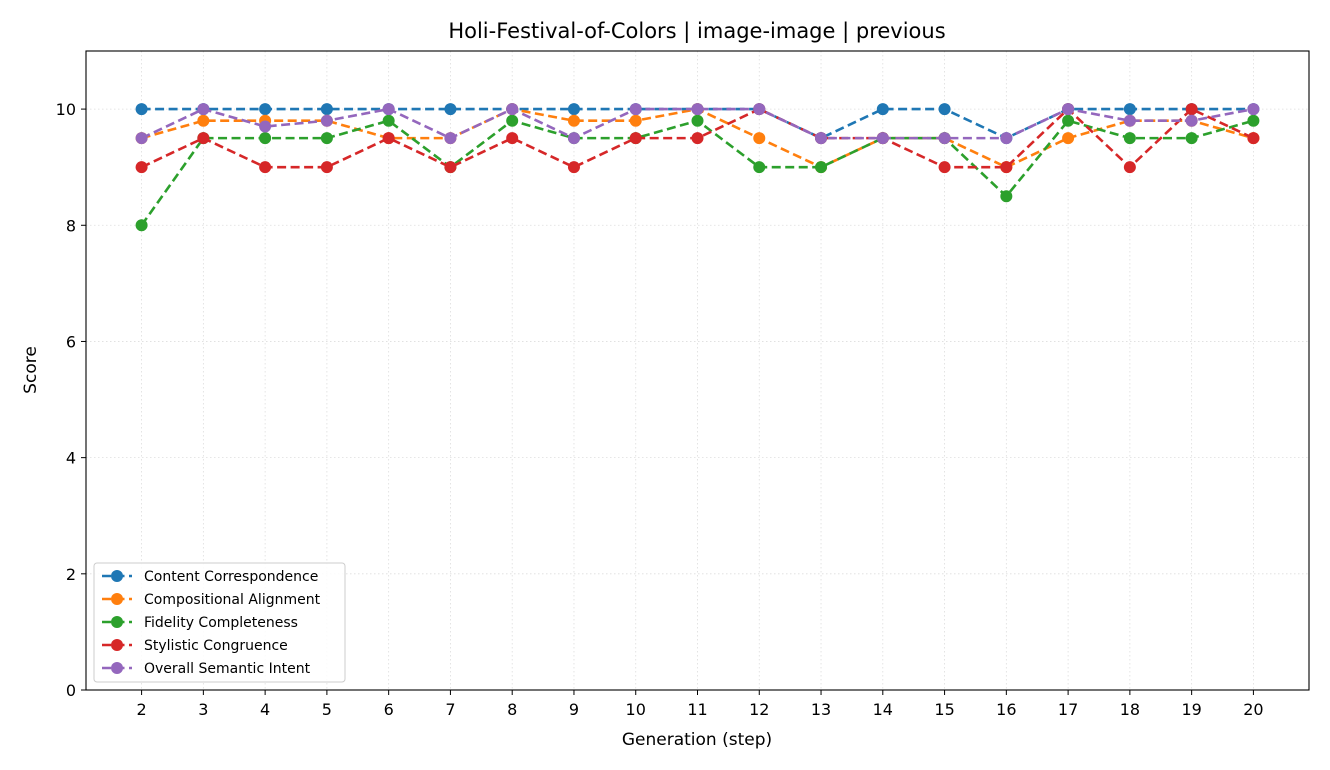 The image size is (1330, 770). I want to click on legend-item: Overall Semantic Intent, so click(206, 669).